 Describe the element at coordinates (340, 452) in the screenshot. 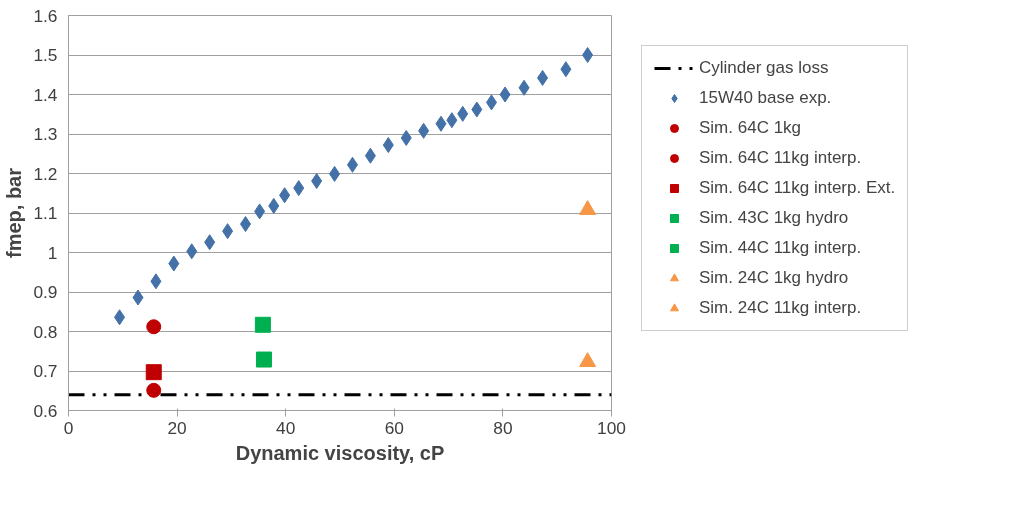

I see `x-axis-title: Dynamic viscosity, cP` at that location.